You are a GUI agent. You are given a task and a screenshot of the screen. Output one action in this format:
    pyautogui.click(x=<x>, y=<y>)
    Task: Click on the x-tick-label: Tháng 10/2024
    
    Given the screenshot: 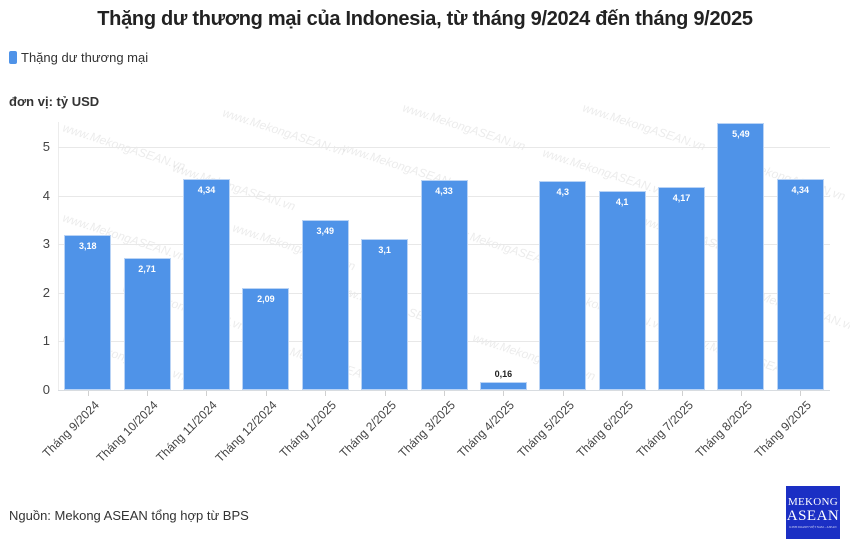 What is the action you would take?
    pyautogui.click(x=127, y=431)
    